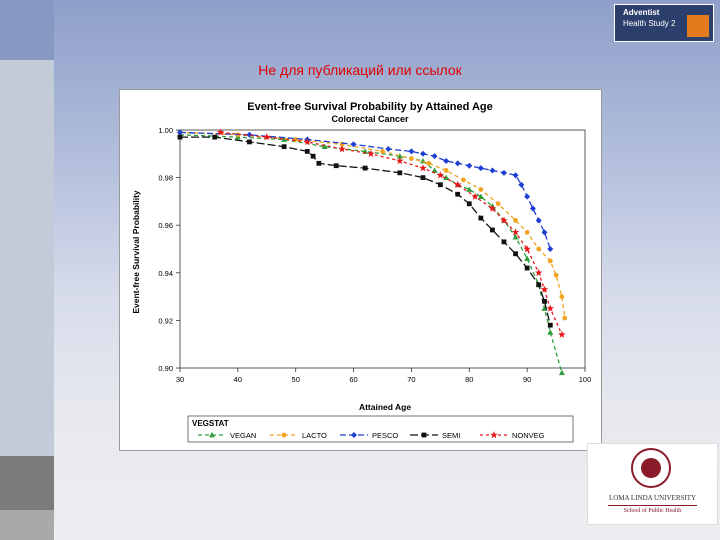 The width and height of the screenshot is (720, 540). I want to click on legend-marker-nonveg, so click(494, 435).